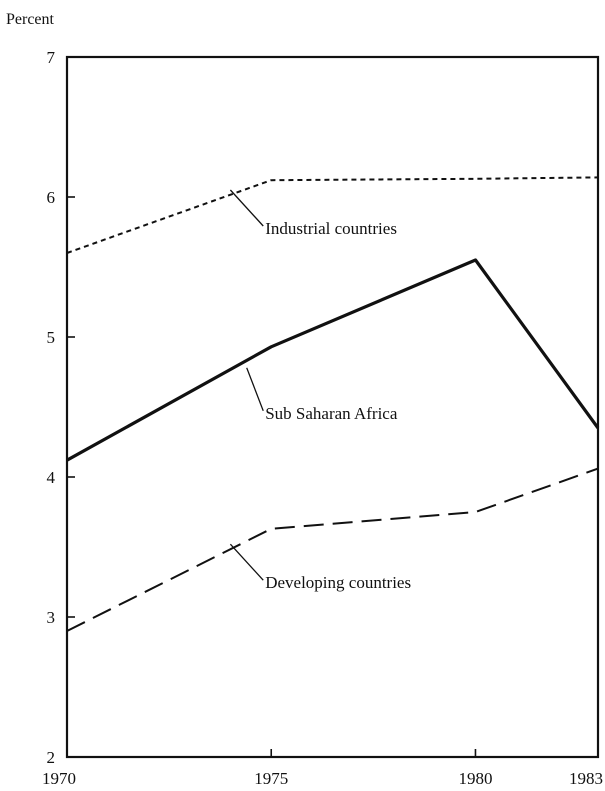 The height and width of the screenshot is (791, 605). I want to click on y-tick-label: 5, so click(51, 337).